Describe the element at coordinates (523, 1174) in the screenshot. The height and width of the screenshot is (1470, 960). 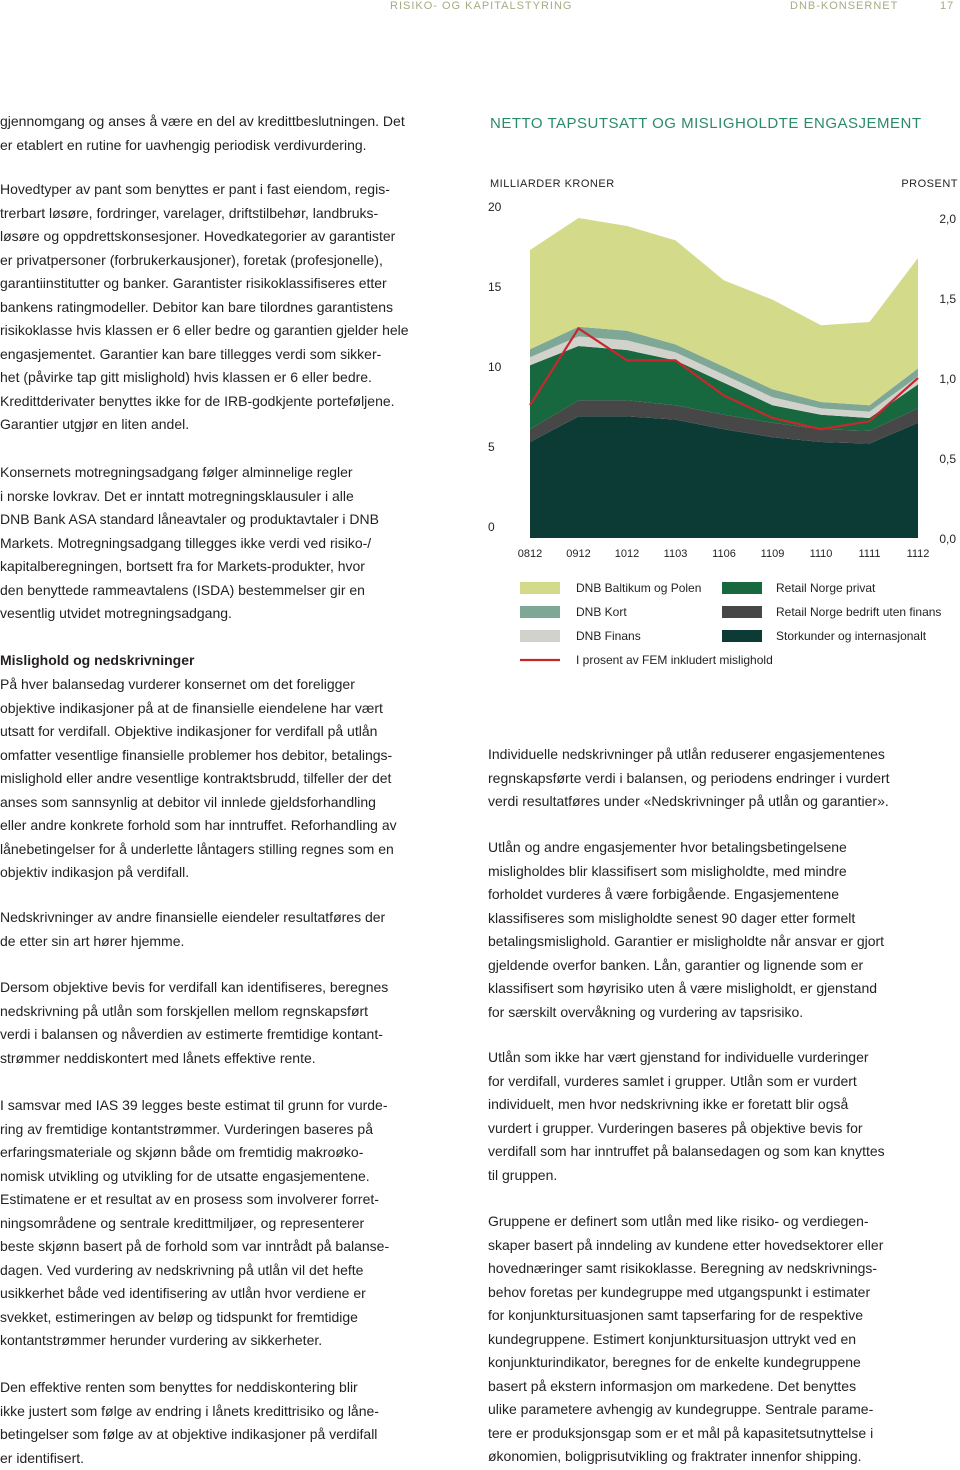
I see `text-line: til gruppen.` at that location.